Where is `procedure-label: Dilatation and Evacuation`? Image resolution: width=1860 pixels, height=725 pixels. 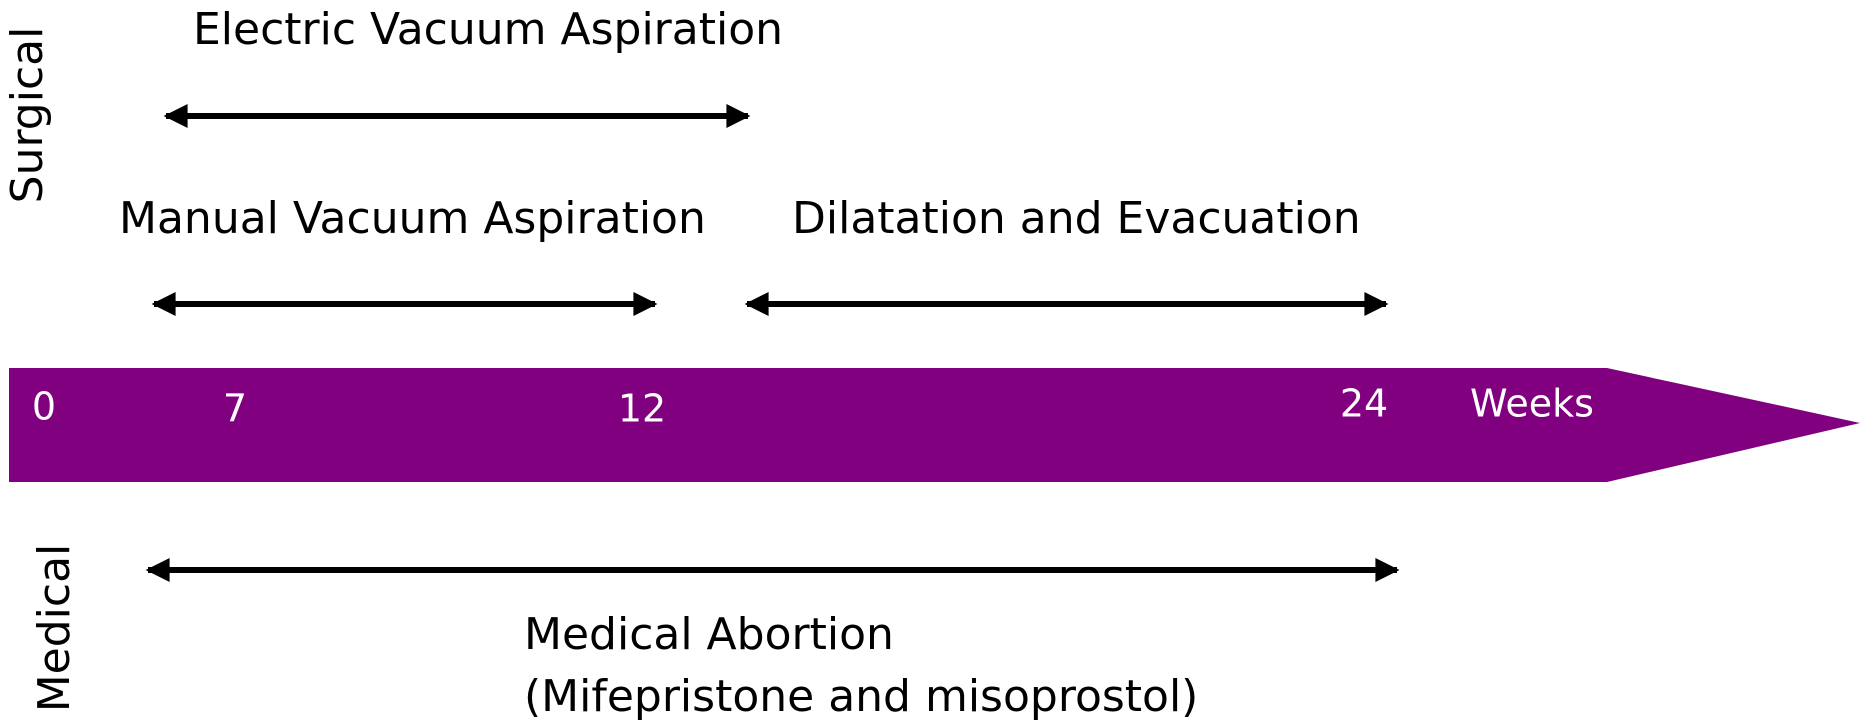
procedure-label: Dilatation and Evacuation is located at coordinates (1076, 218).